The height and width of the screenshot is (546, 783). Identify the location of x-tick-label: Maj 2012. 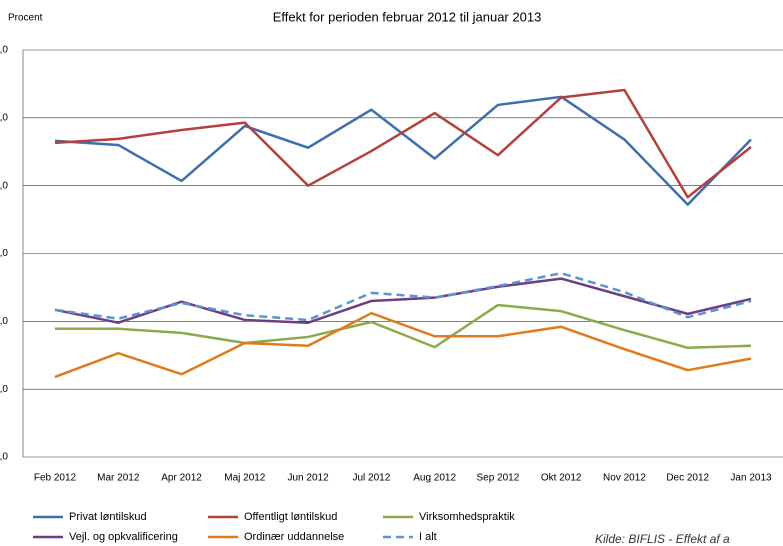
(245, 478).